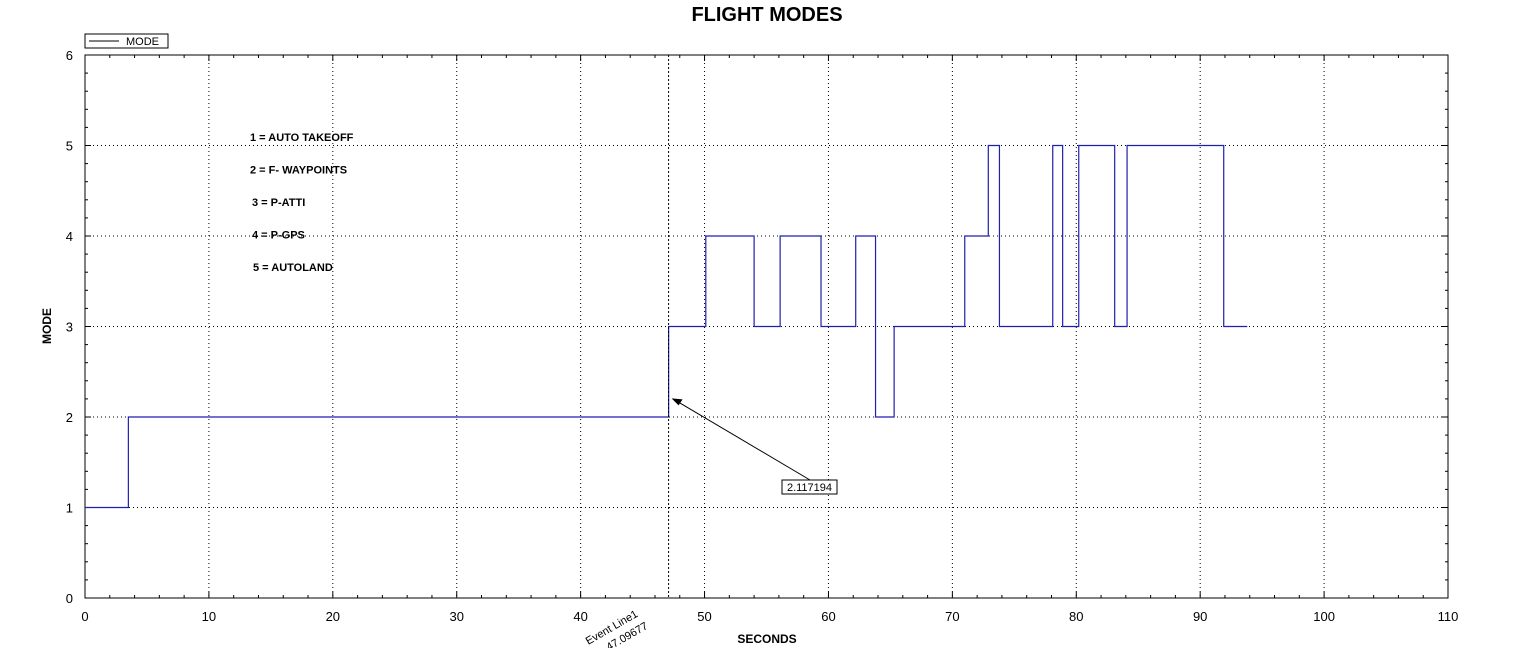  What do you see at coordinates (69, 598) in the screenshot?
I see `y-tick-label: 0` at bounding box center [69, 598].